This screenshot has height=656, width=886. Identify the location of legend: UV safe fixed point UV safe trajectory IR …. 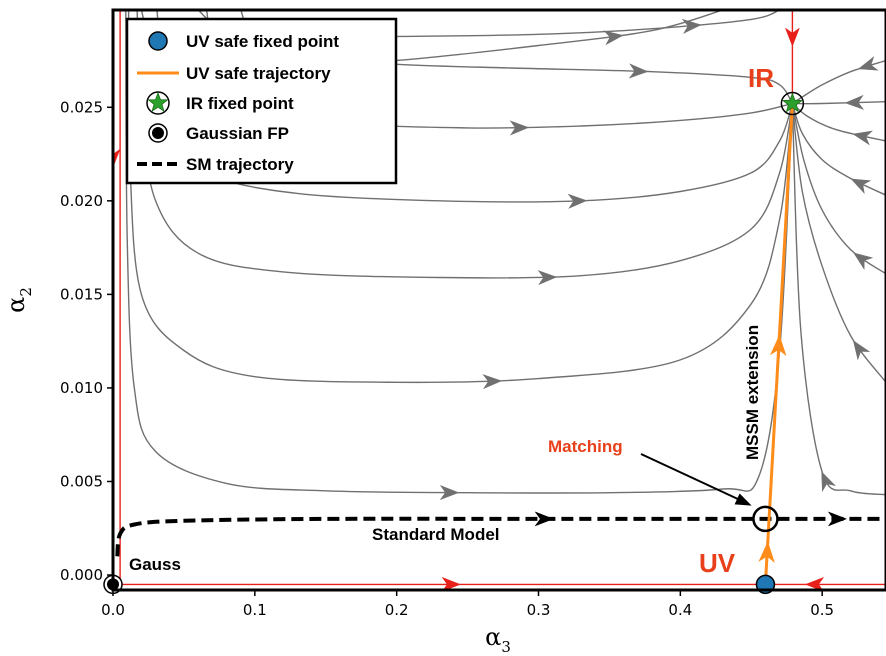
(261, 101).